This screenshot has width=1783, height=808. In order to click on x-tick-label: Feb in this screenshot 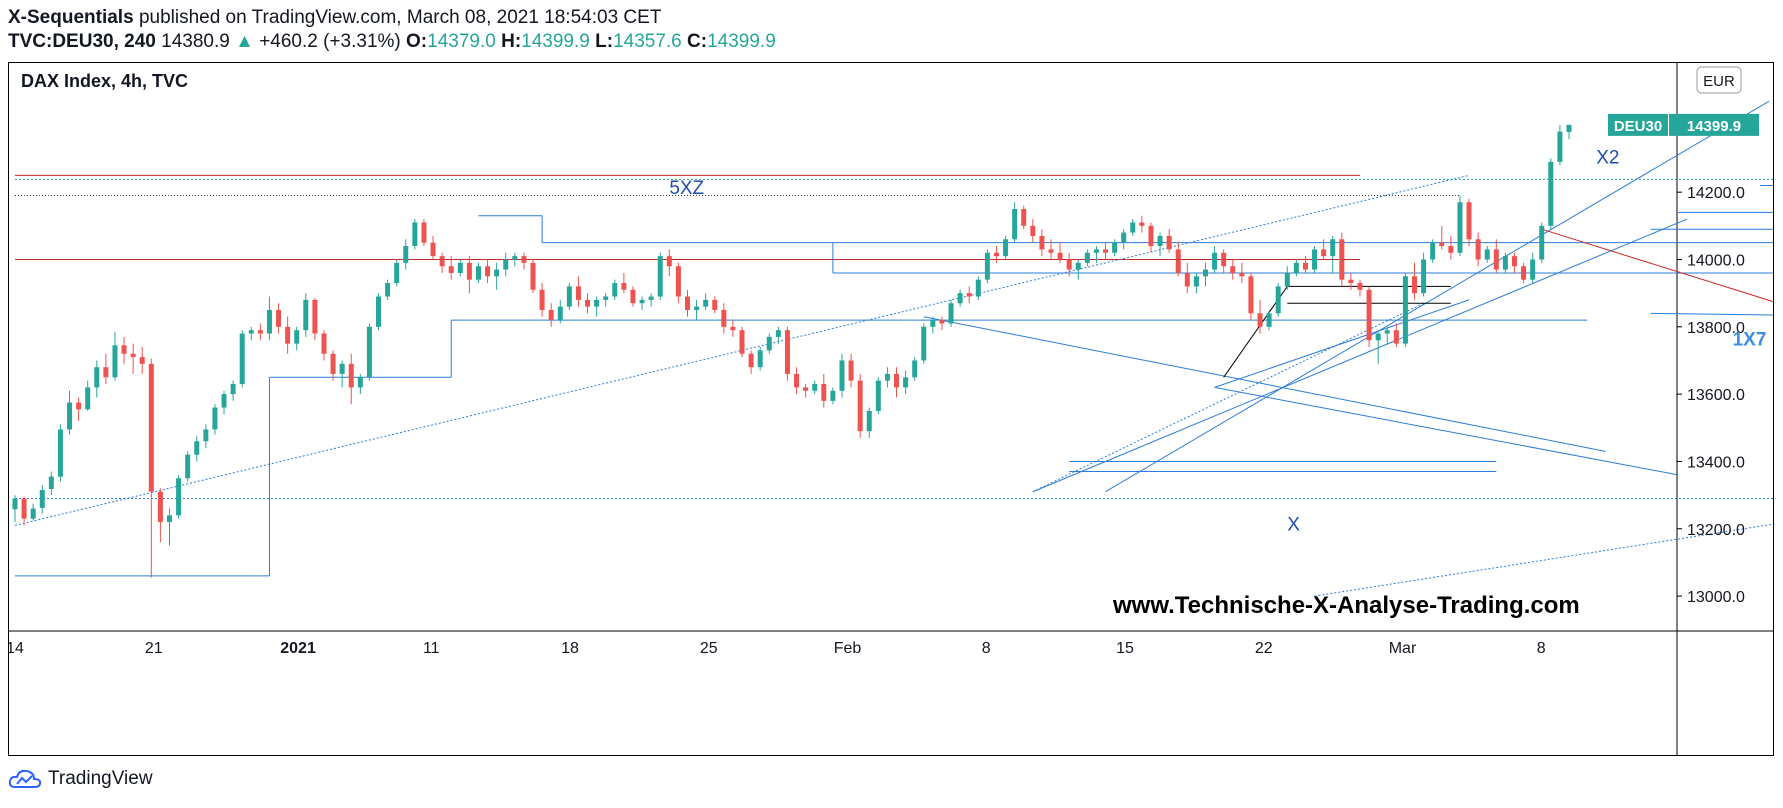, I will do `click(848, 648)`.